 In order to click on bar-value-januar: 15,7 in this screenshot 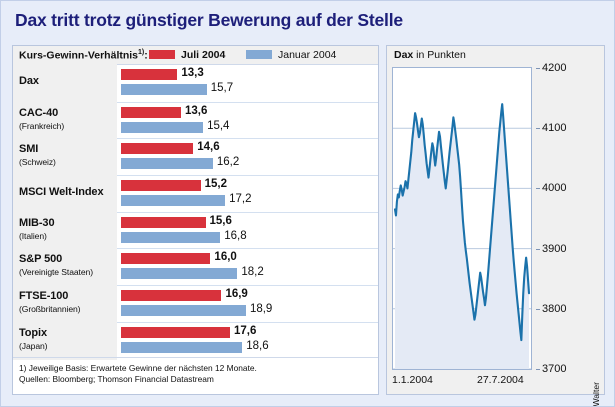, I will do `click(222, 88)`.